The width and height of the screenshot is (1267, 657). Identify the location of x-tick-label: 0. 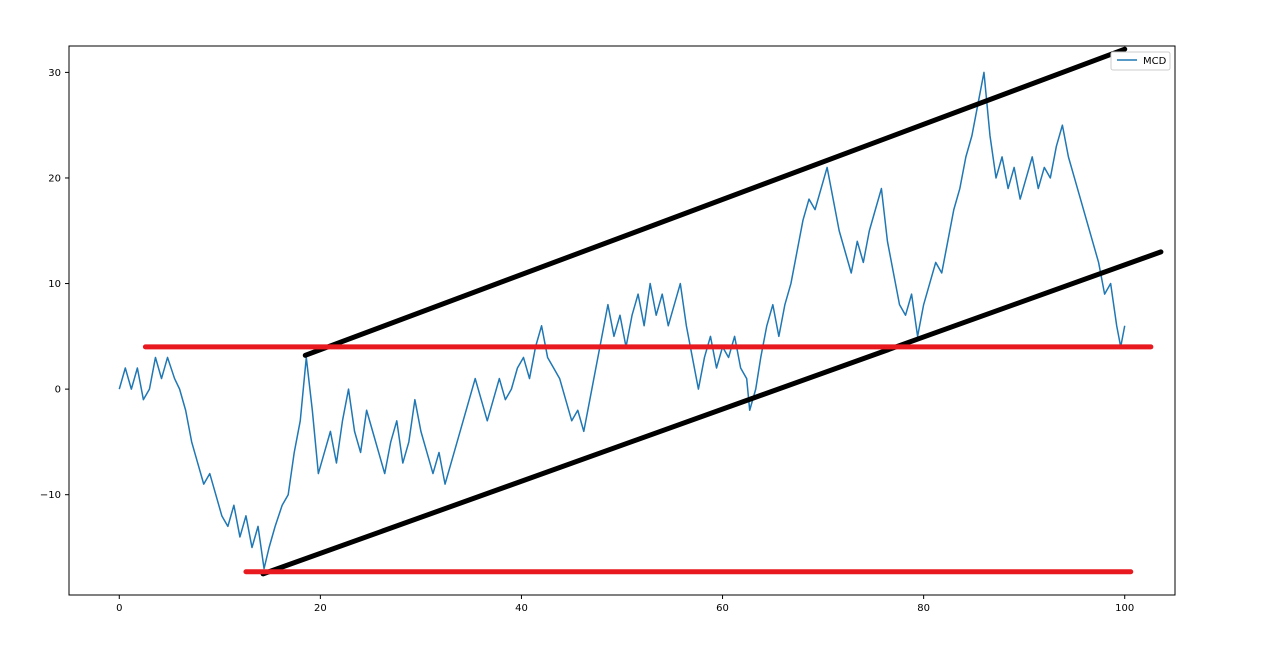
(119, 608).